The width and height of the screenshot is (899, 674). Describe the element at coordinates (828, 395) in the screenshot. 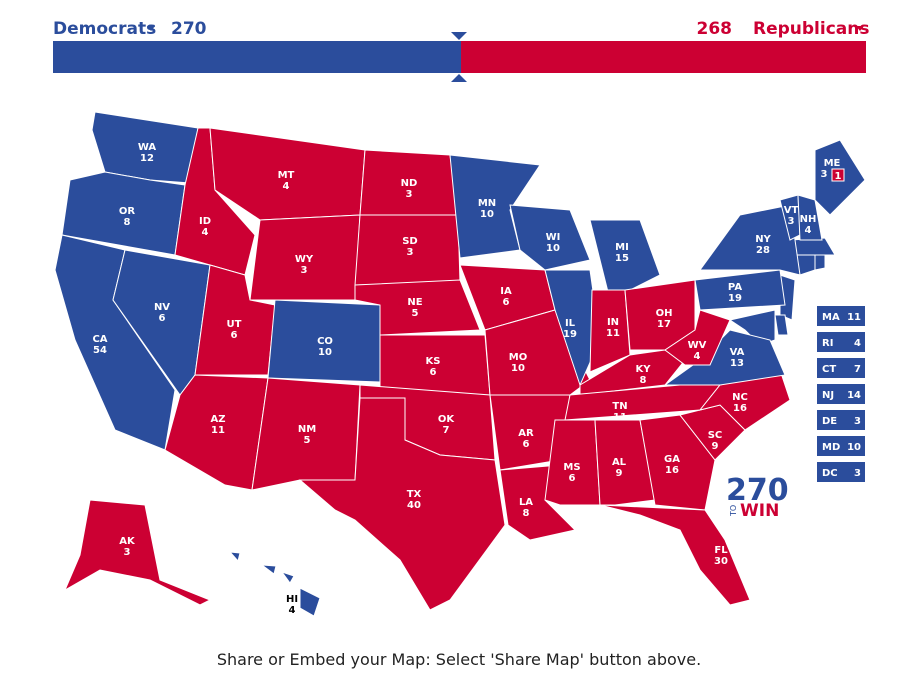

I see `callout-abbr: NJ` at that location.